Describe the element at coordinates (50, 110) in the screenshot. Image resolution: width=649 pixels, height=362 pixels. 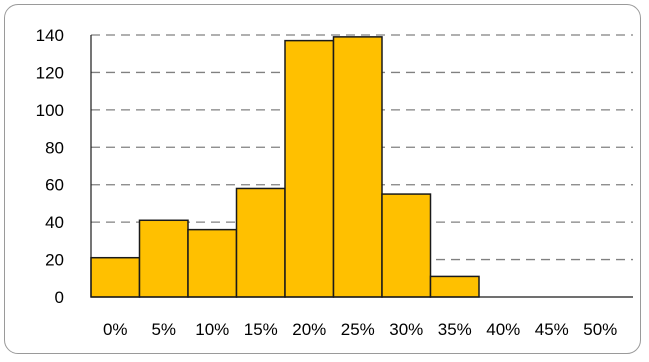
I see `y-tick-label: 100` at that location.